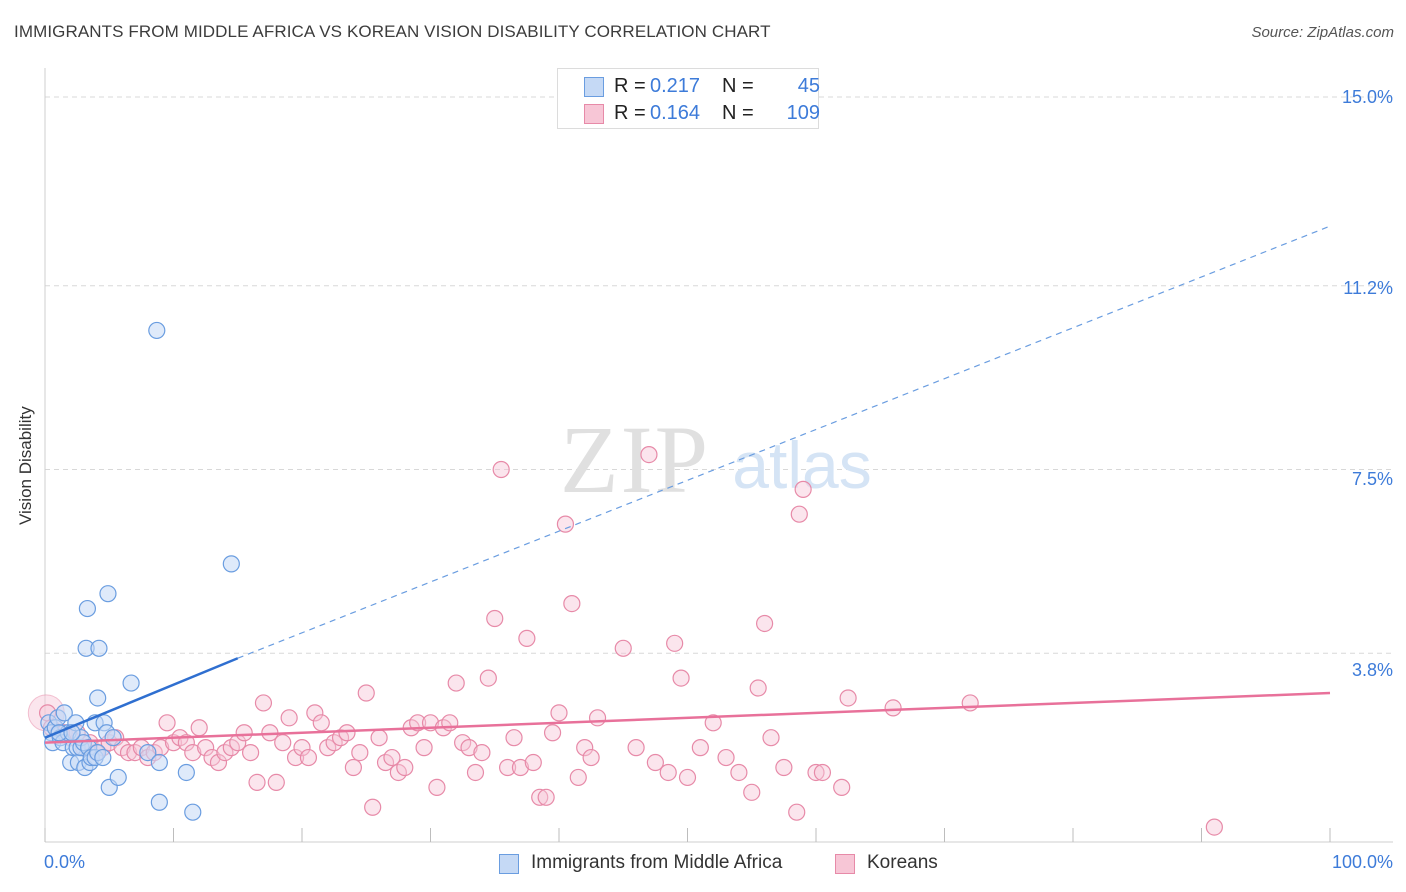  What do you see at coordinates (657, 862) in the screenshot?
I see `series-legend-label: Immigrants from Middle Africa` at bounding box center [657, 862].